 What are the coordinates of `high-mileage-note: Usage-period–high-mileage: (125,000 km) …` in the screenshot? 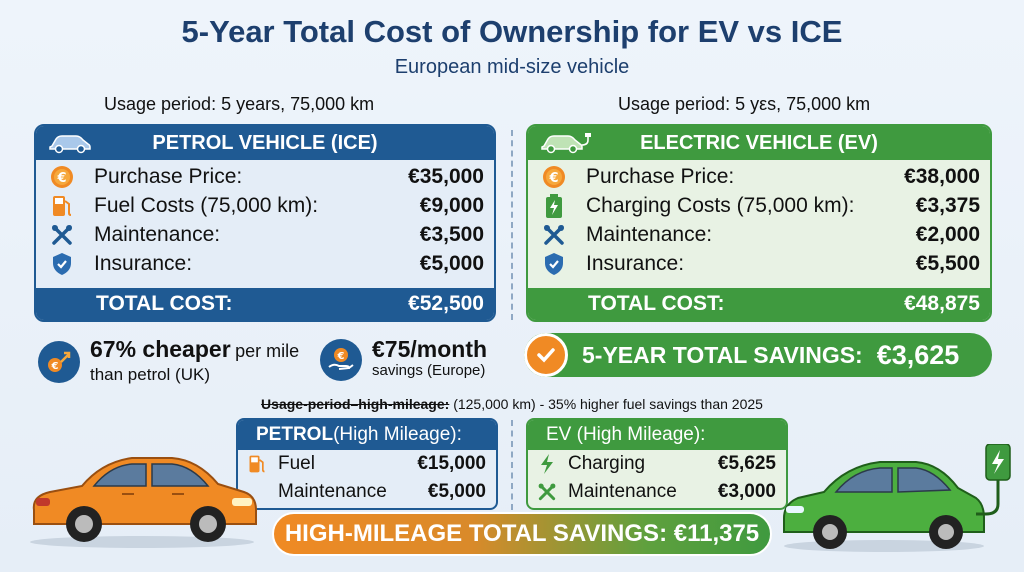 It's located at (512, 404).